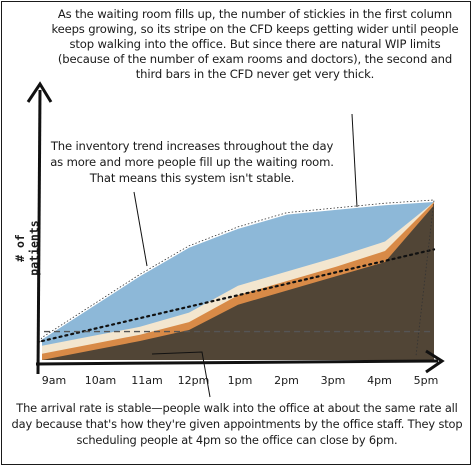  What do you see at coordinates (146, 380) in the screenshot?
I see `x-tick-label: 11am` at bounding box center [146, 380].